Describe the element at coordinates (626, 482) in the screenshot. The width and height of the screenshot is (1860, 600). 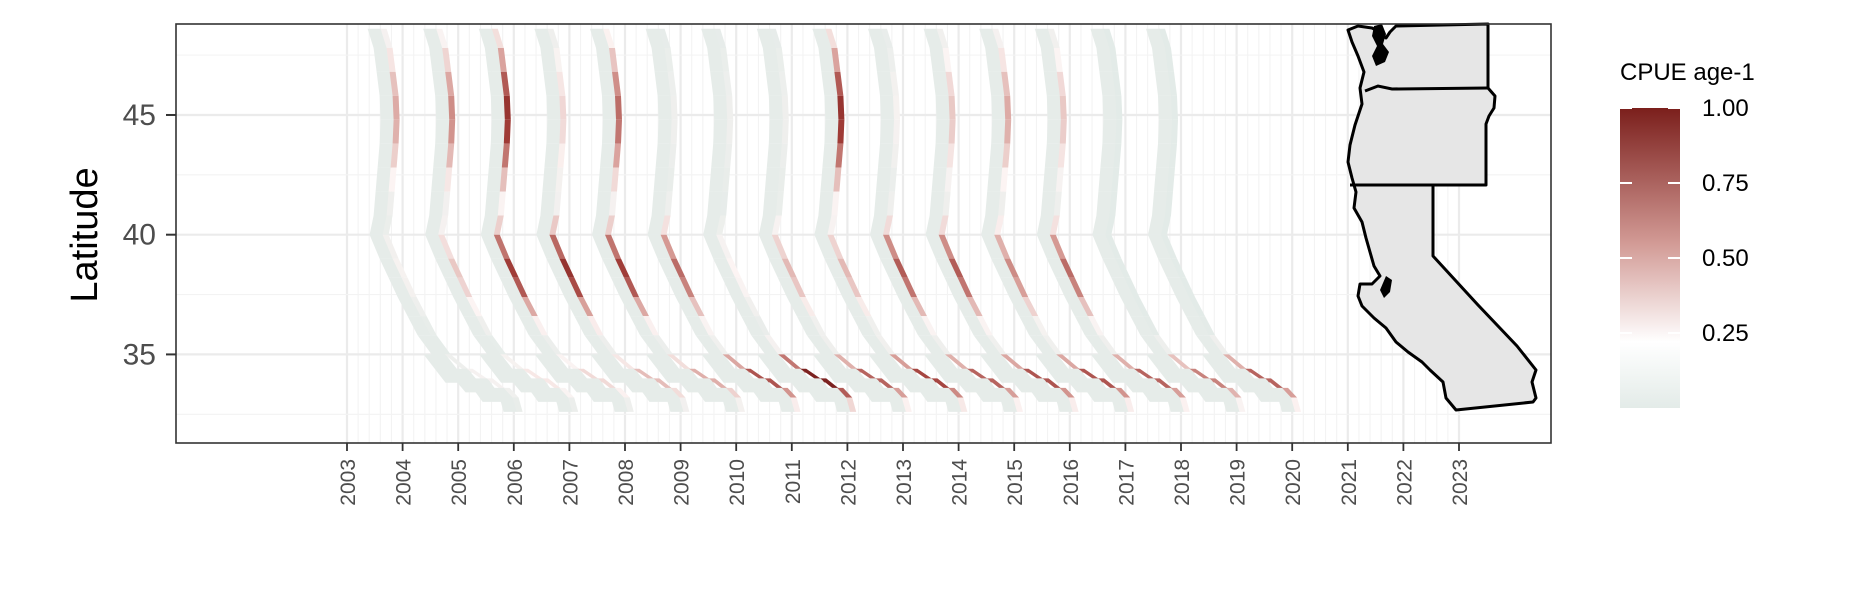
I see `x-tick-label: 2008` at that location.